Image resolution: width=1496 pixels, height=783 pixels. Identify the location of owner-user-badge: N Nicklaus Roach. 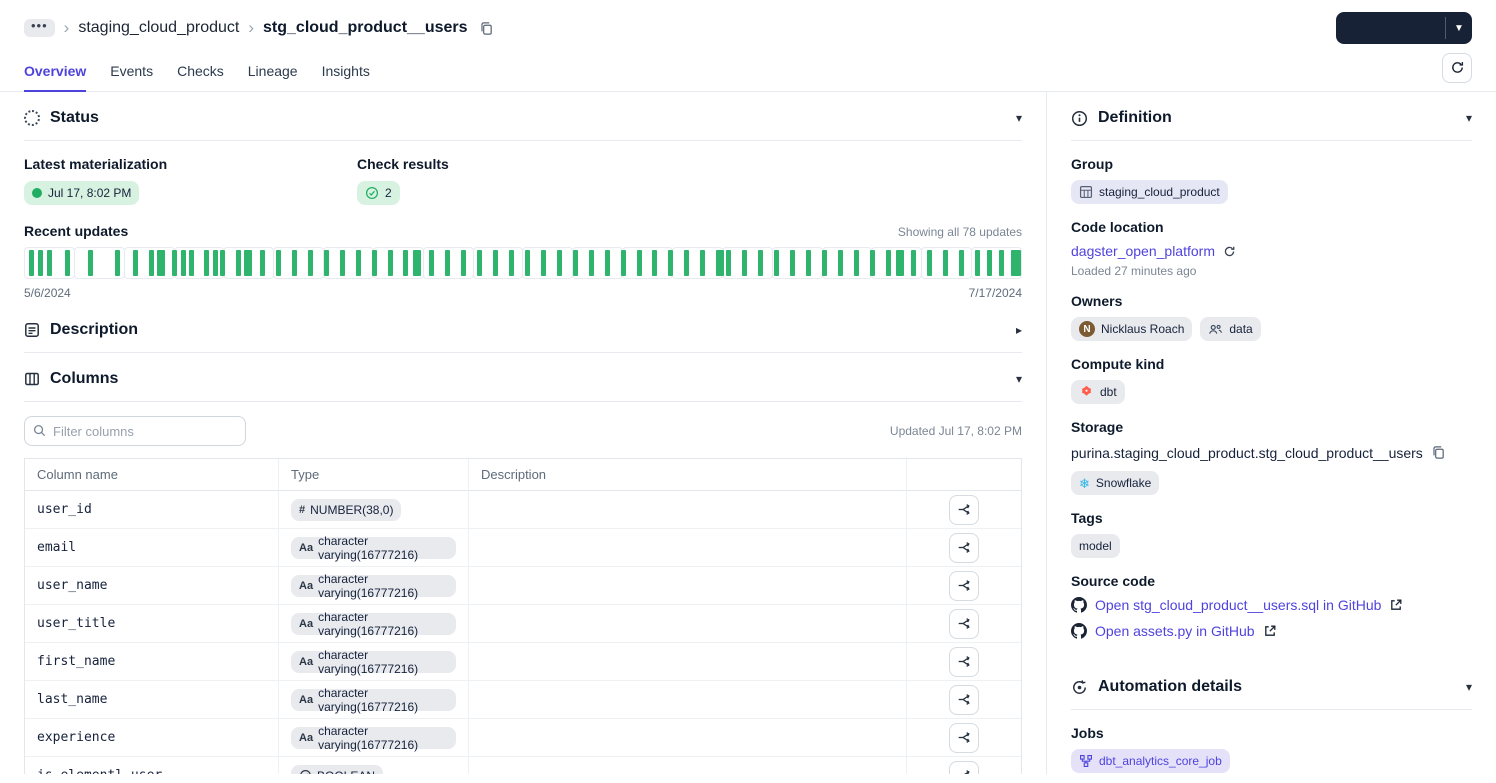
(1132, 329).